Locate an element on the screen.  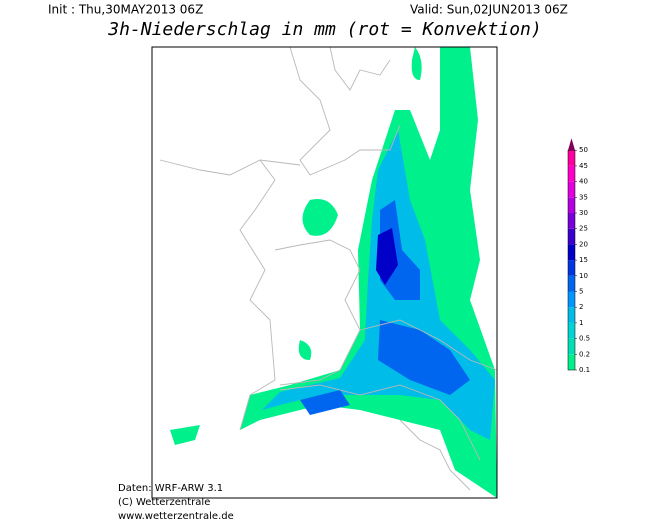
valid-time: Valid: Sun,02JUN2013 06Z is located at coordinates (489, 10).